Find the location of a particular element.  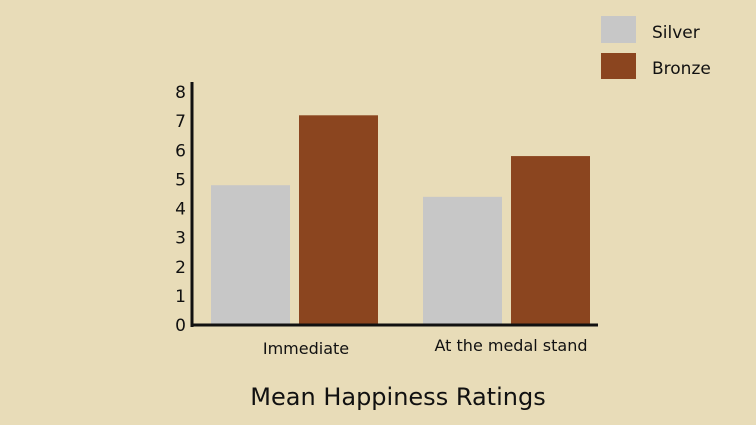

legend-label-bronze: Bronze is located at coordinates (681, 69).